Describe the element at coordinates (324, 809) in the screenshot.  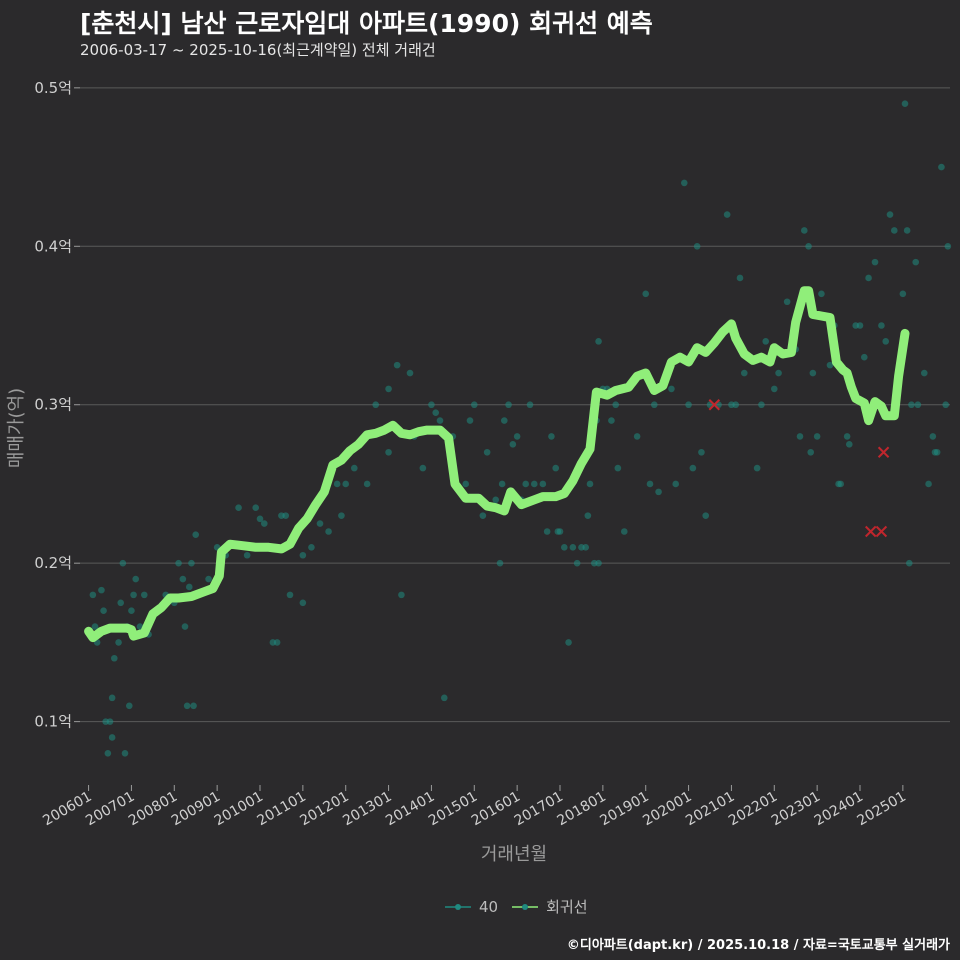
I see `x-tick-label: 201201` at that location.